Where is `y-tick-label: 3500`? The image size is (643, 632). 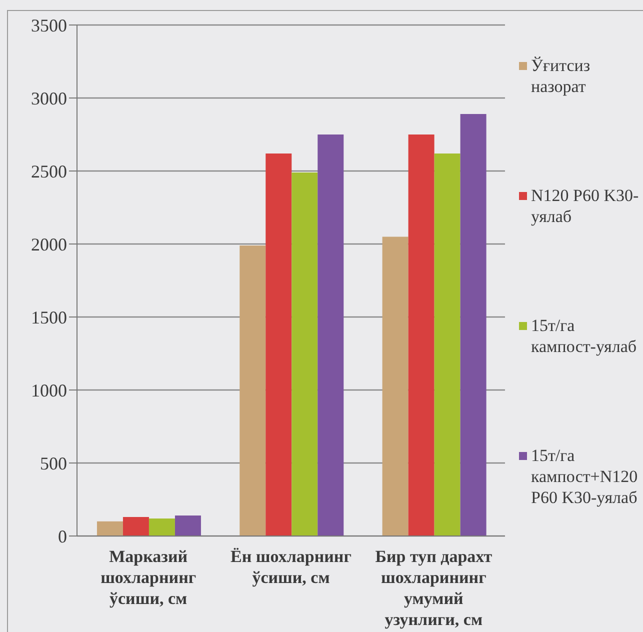
y-tick-label: 3500 is located at coordinates (49, 25).